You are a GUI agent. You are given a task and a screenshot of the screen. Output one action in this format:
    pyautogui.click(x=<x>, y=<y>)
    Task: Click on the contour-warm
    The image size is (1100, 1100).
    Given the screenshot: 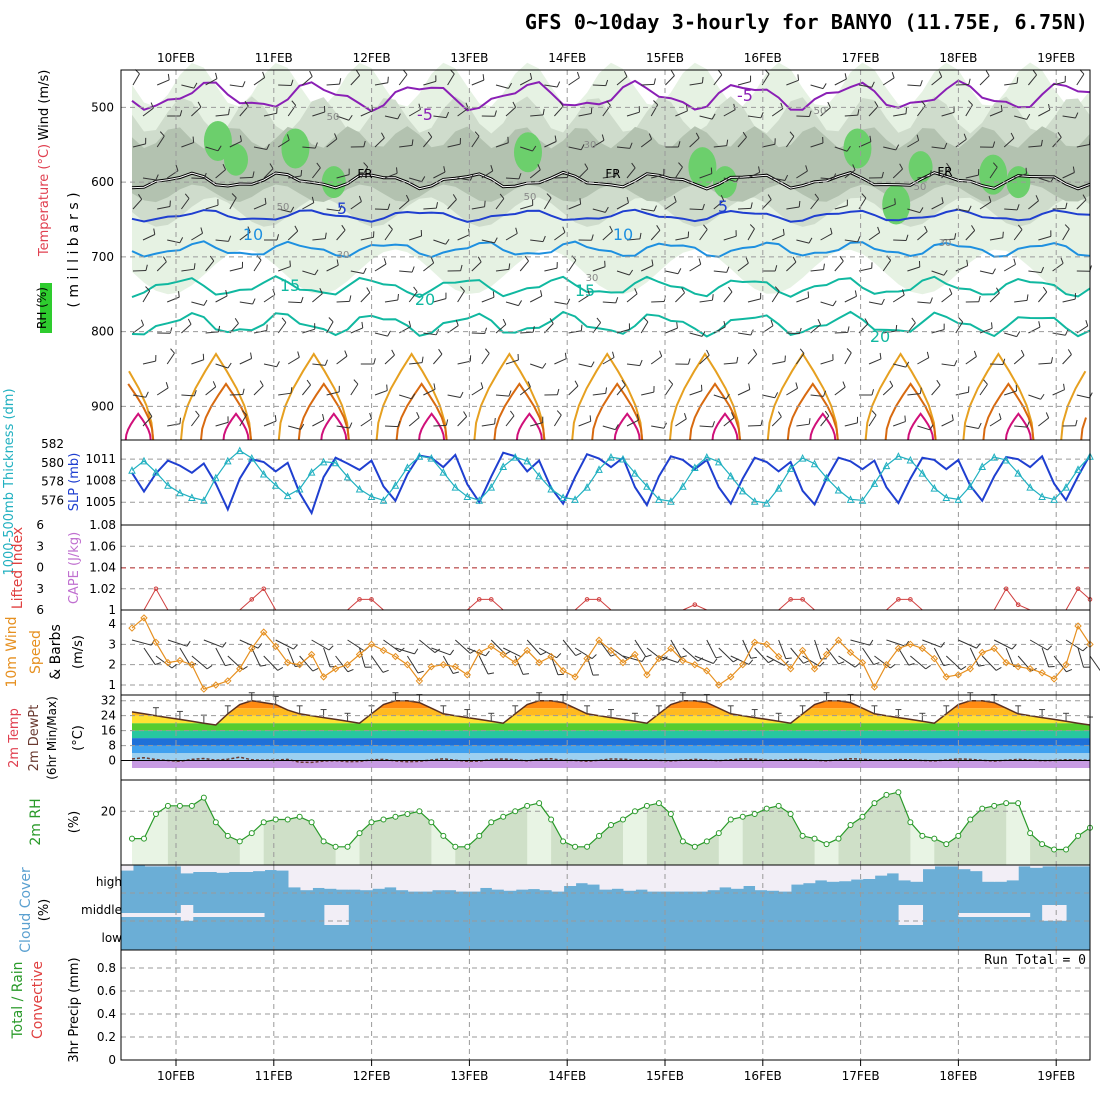 What is the action you would take?
    pyautogui.click(x=921, y=426)
    